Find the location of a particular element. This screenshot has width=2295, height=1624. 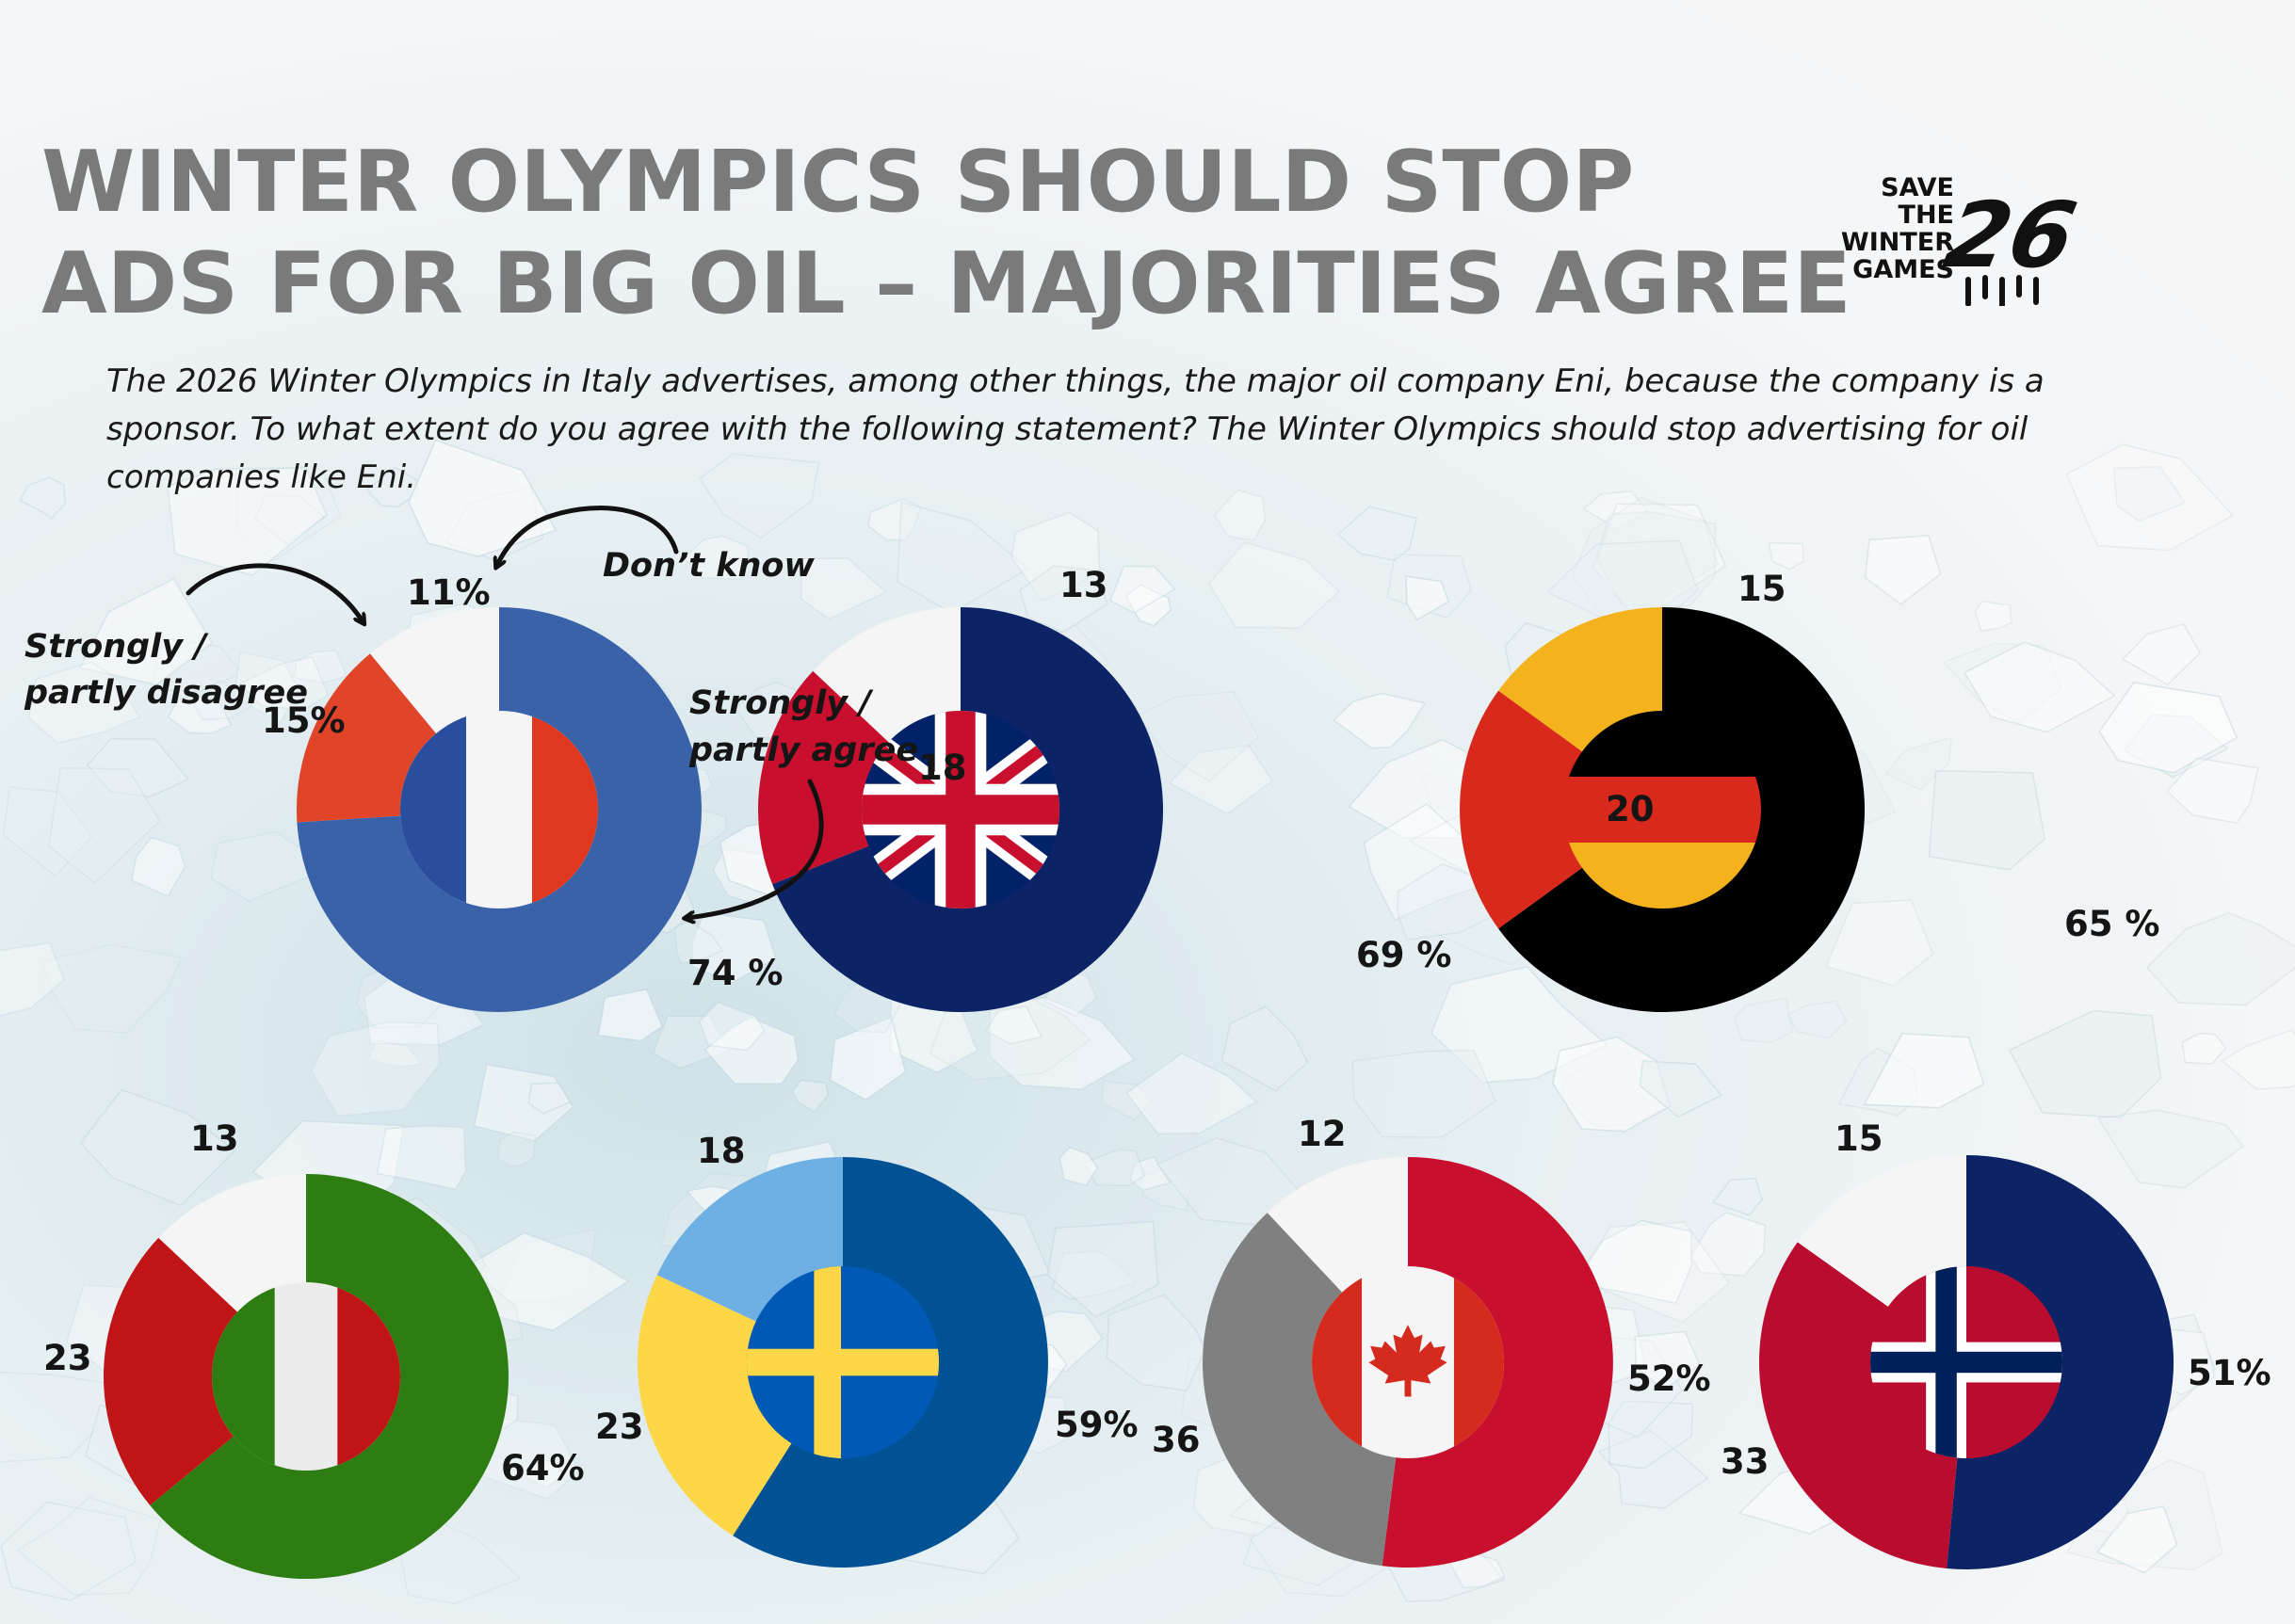

norway-flag-icon is located at coordinates (1966, 1362).